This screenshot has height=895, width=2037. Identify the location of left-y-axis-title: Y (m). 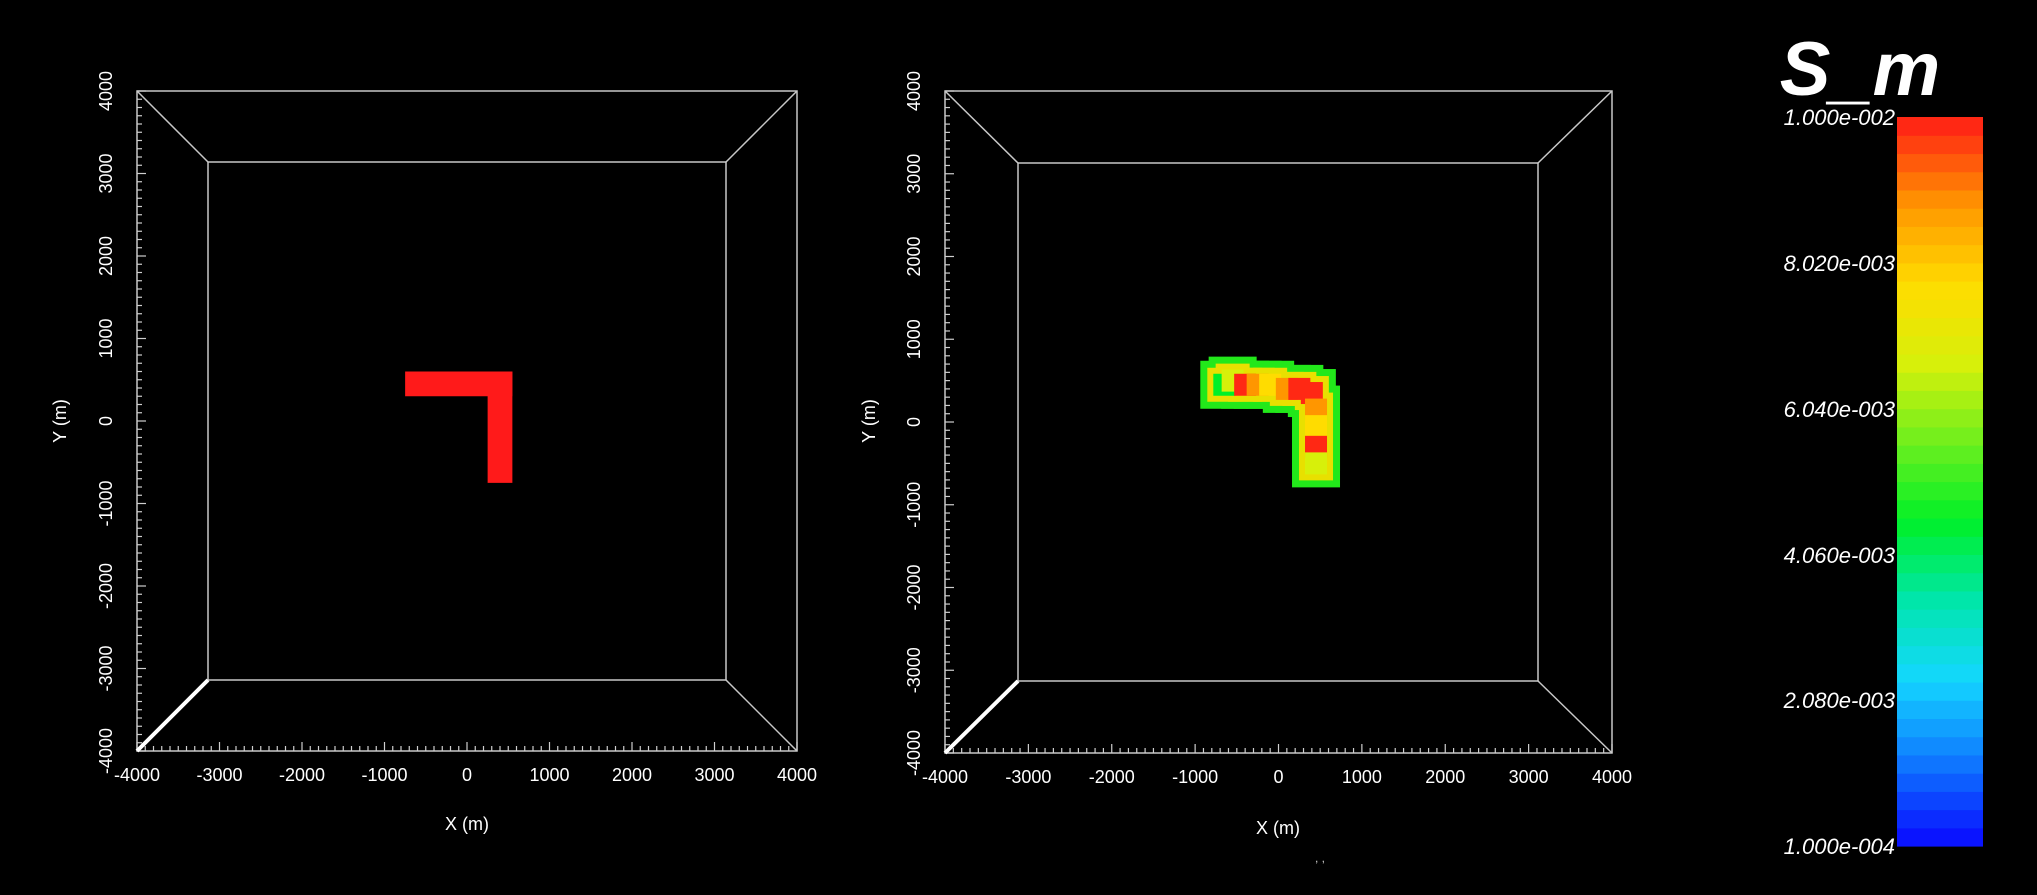
(60, 421).